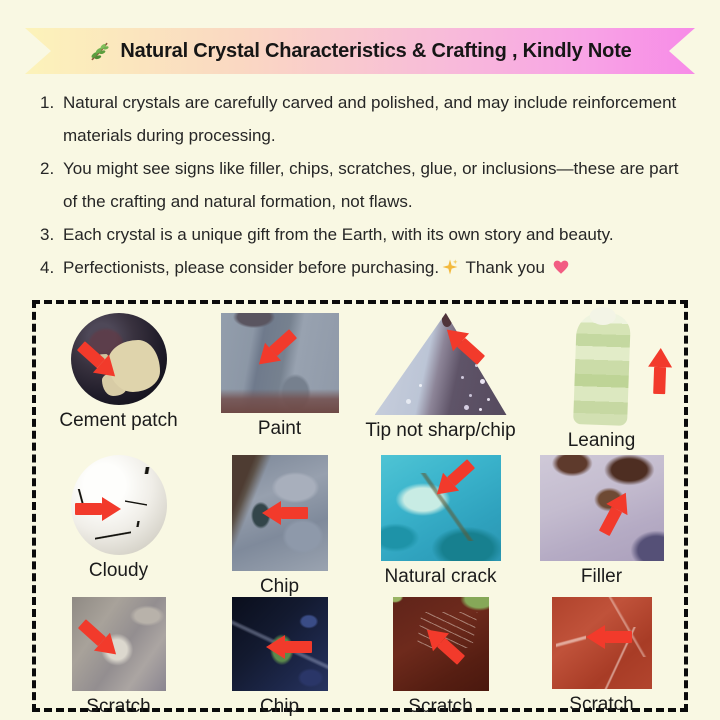 Image resolution: width=720 pixels, height=720 pixels. What do you see at coordinates (118, 420) in the screenshot?
I see `defect-label: Cement patch` at bounding box center [118, 420].